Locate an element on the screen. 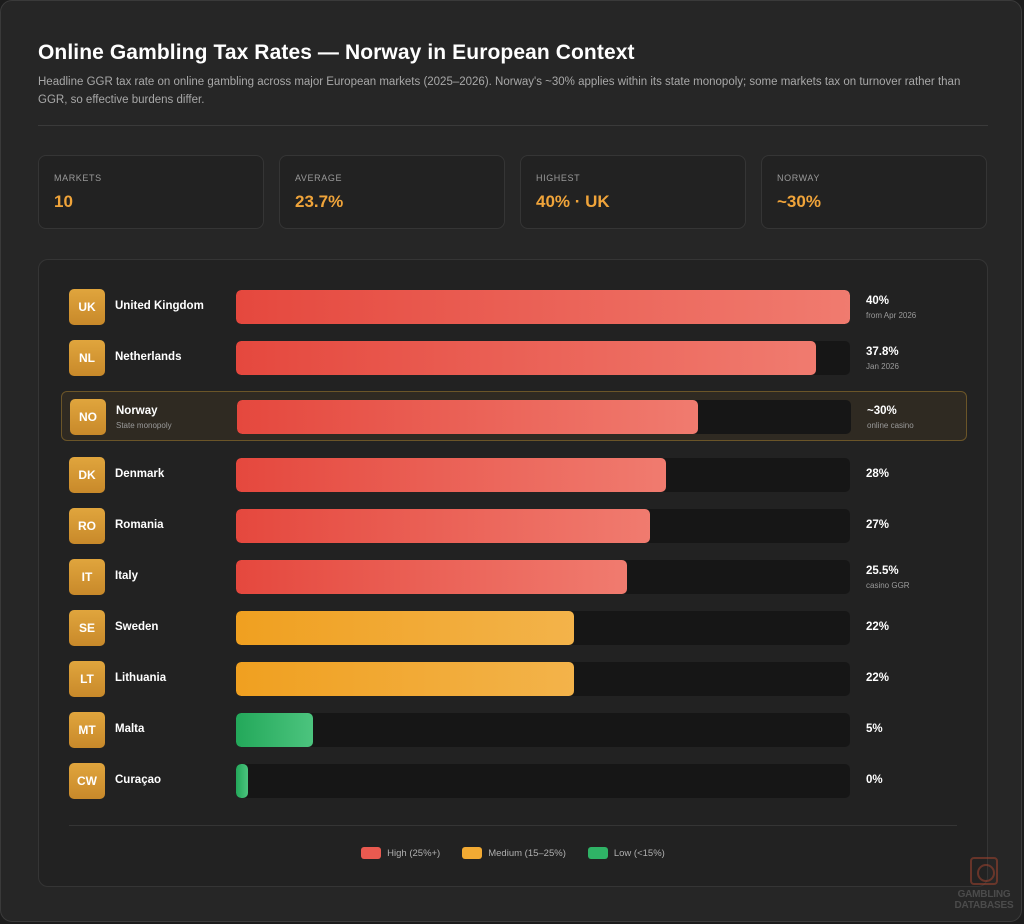 This screenshot has height=924, width=1024. watermark-text: GAMBLING DATABASES is located at coordinates (984, 900).